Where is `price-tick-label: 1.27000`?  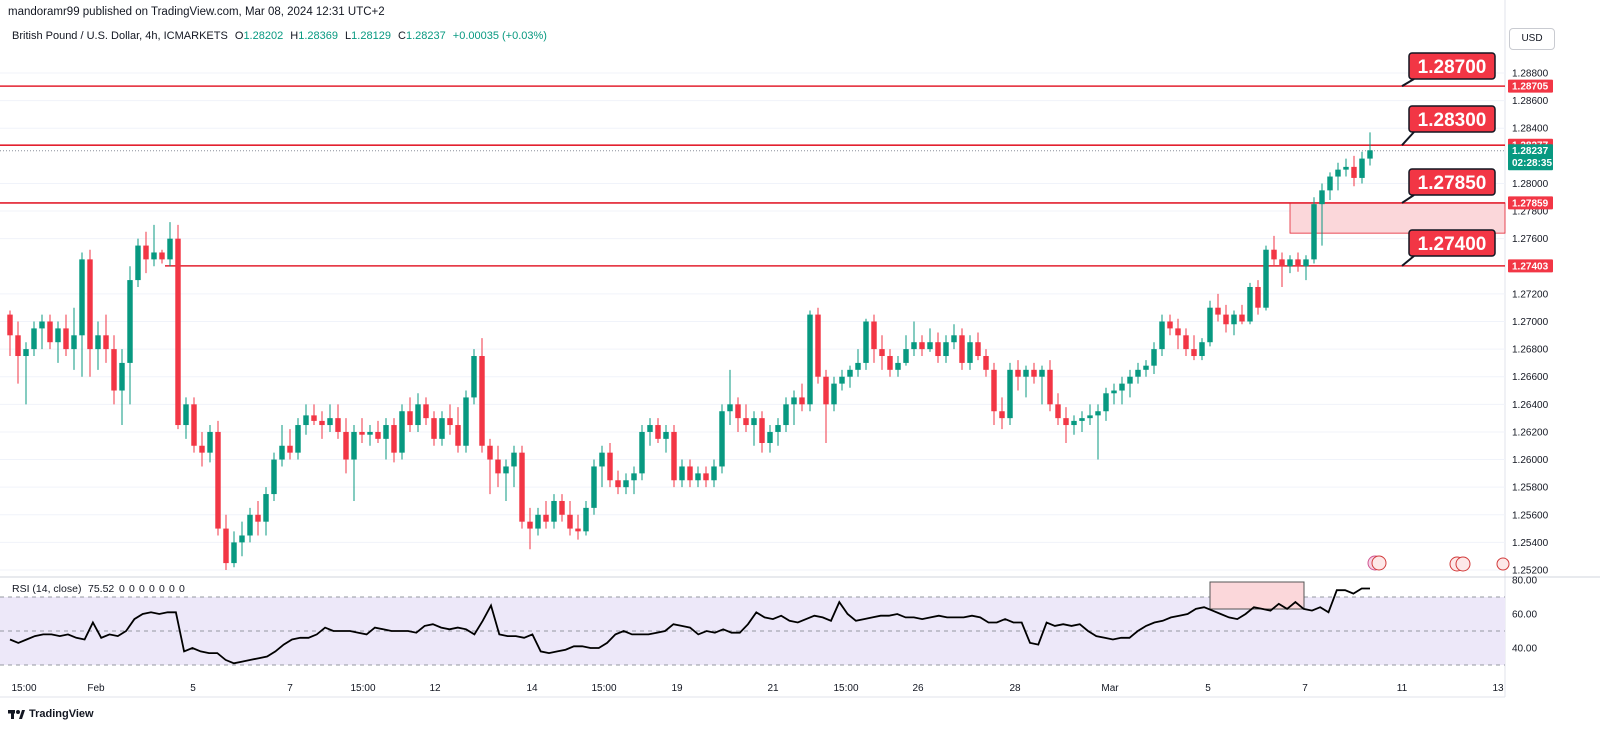
price-tick-label: 1.27000 is located at coordinates (1530, 322).